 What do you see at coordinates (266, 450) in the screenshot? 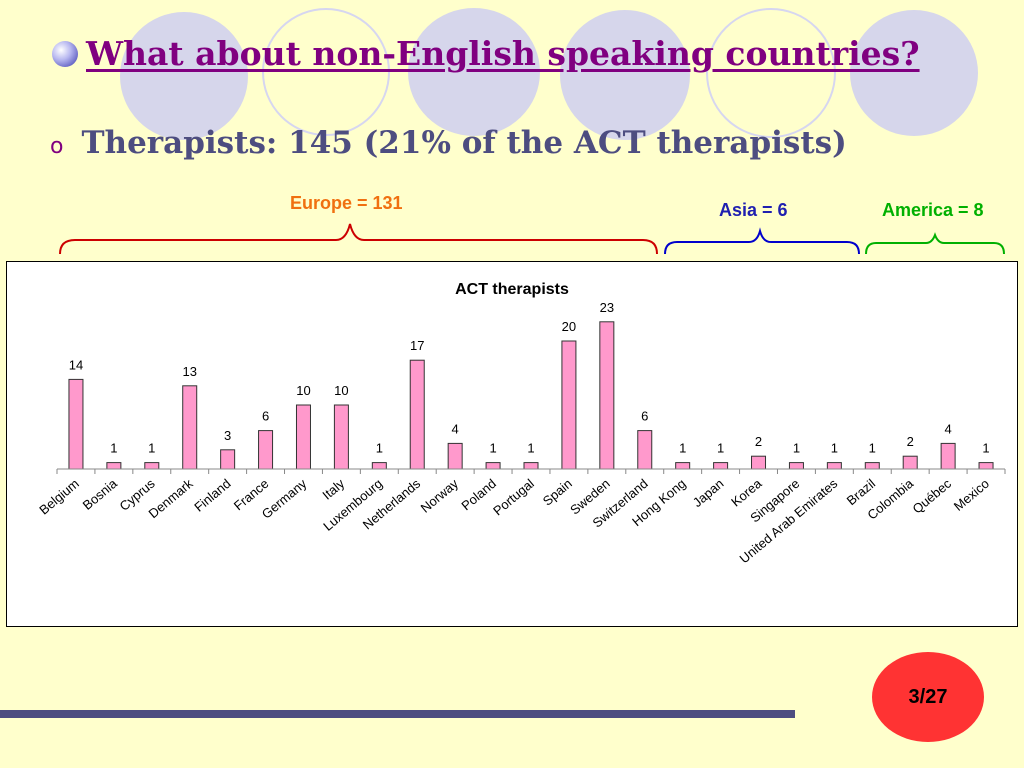
I see `bar-france` at bounding box center [266, 450].